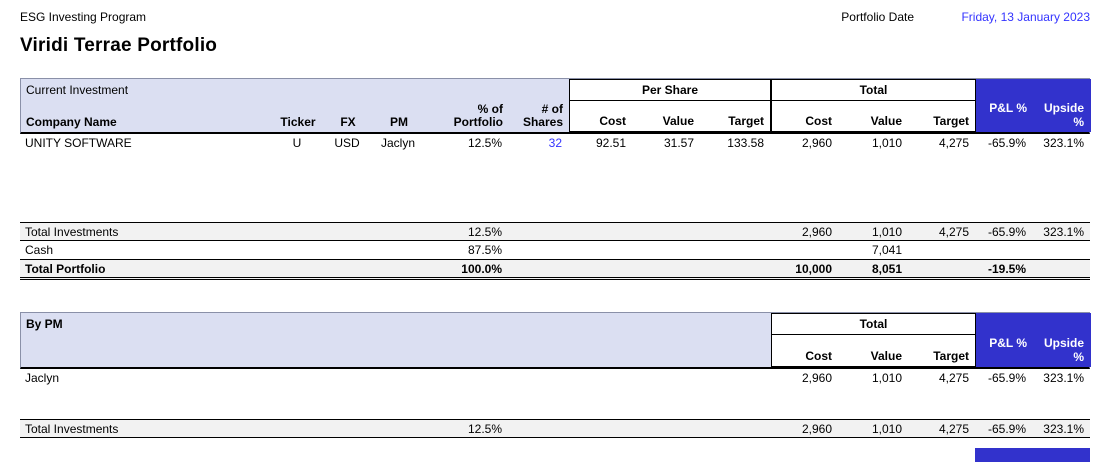 The width and height of the screenshot is (1107, 462). What do you see at coordinates (877, 17) in the screenshot?
I see `portfolio-date-label: Portfolio Date` at bounding box center [877, 17].